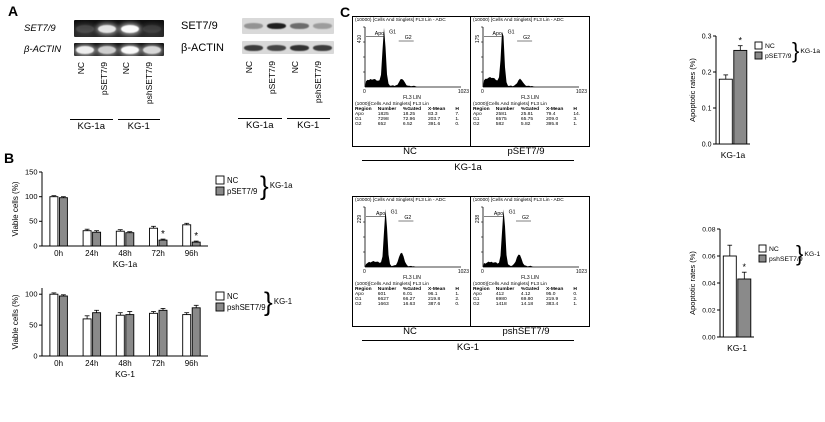 The image size is (825, 422). I want to click on flow-table-row: G2 652 6.52 391.6 0., so click(407, 124).